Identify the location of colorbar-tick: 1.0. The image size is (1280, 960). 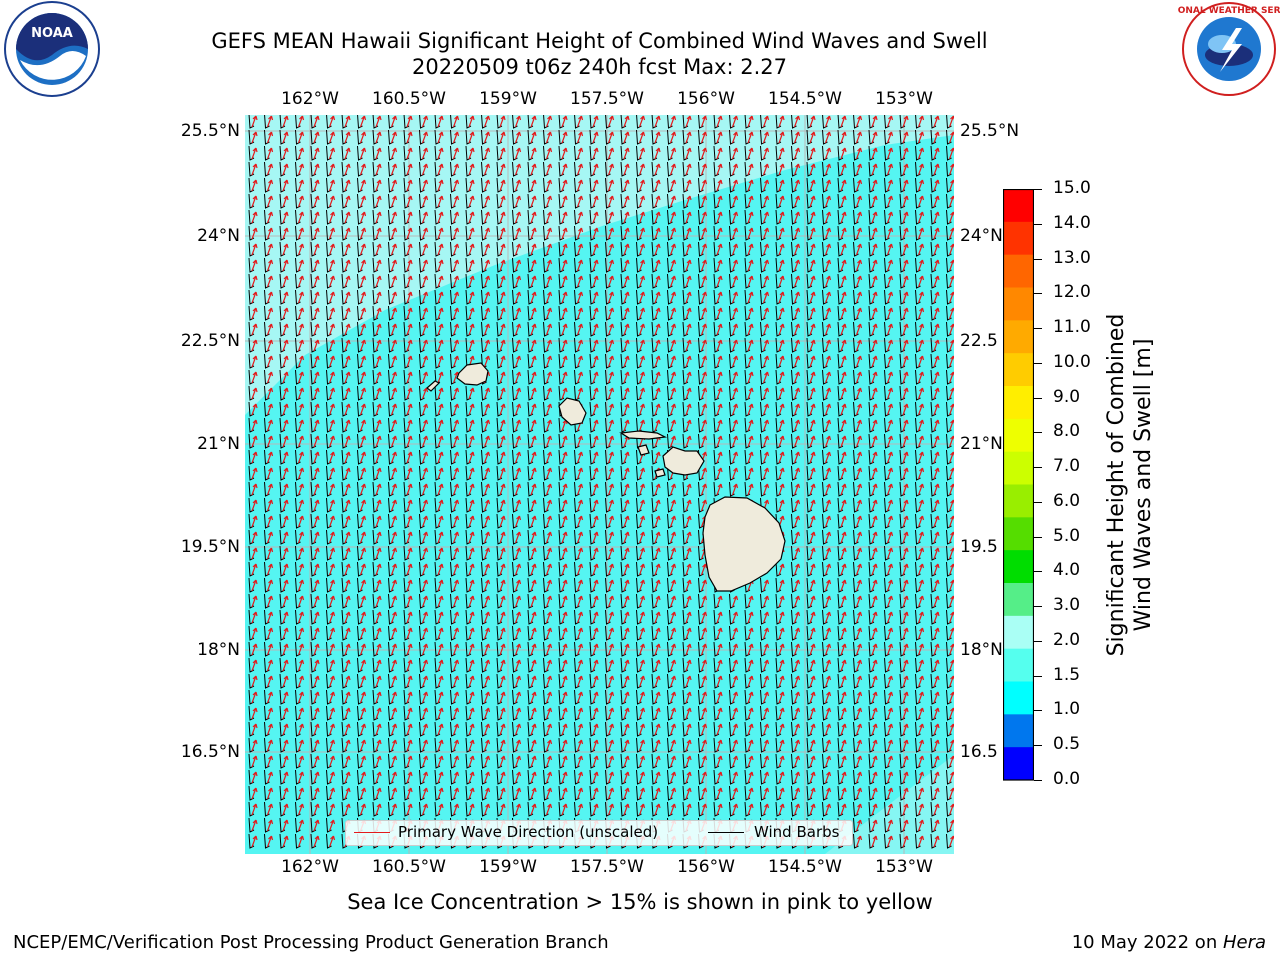
(1067, 709).